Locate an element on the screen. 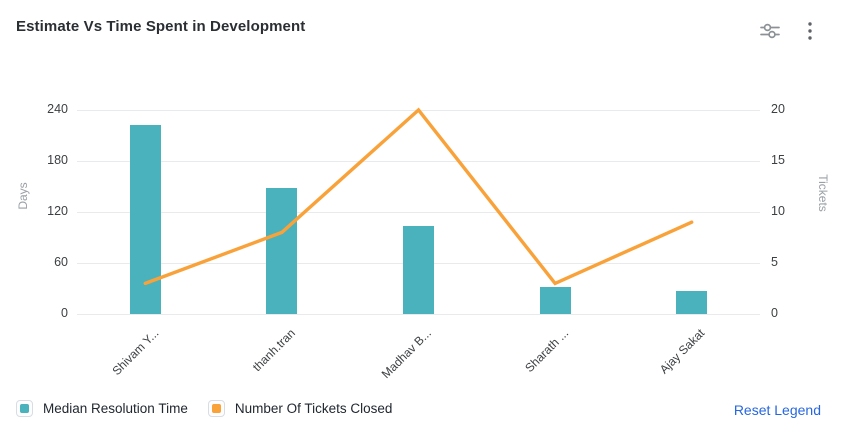  bar-thanh.tran is located at coordinates (282, 251).